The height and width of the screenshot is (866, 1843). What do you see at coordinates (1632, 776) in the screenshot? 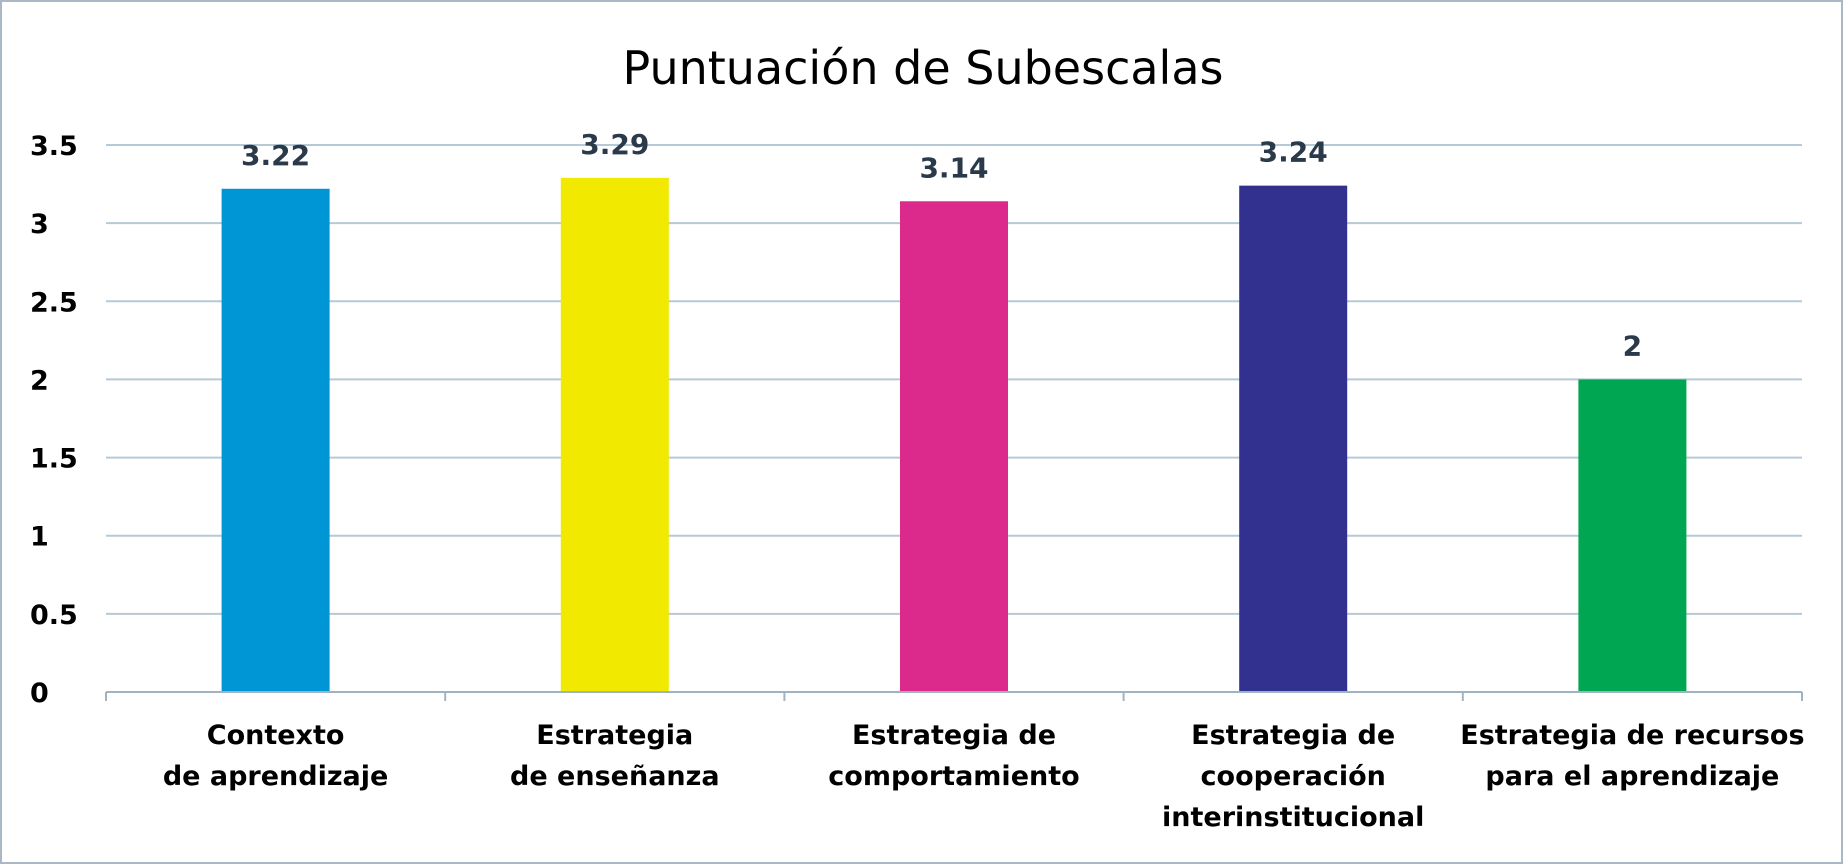
I see `x-category-label: para el aprendizaje` at bounding box center [1632, 776].